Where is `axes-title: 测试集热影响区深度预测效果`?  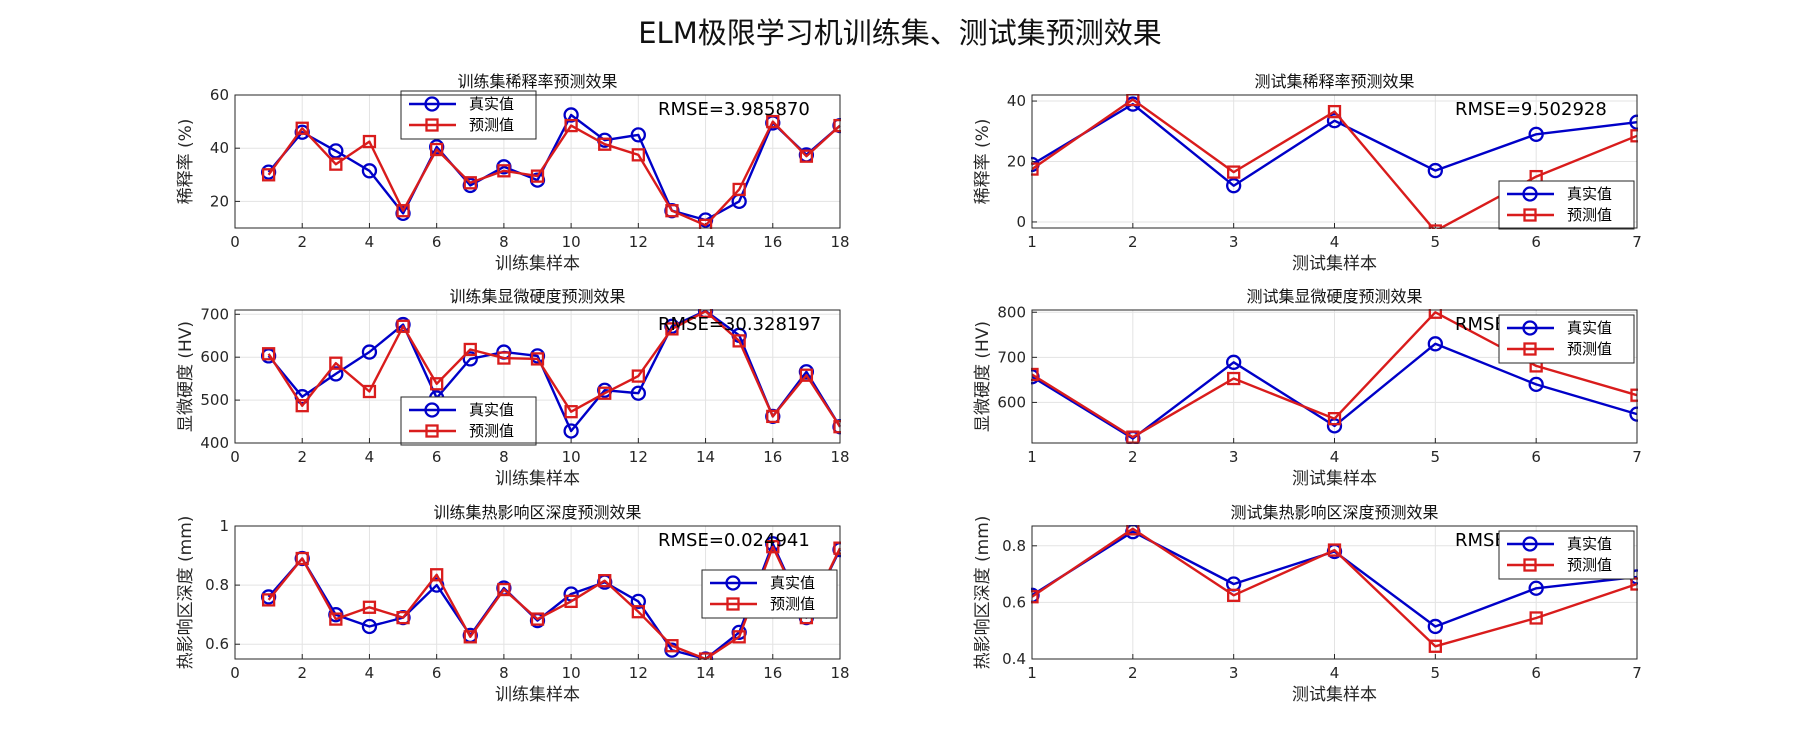 axes-title: 测试集热影响区深度预测效果 is located at coordinates (1334, 512).